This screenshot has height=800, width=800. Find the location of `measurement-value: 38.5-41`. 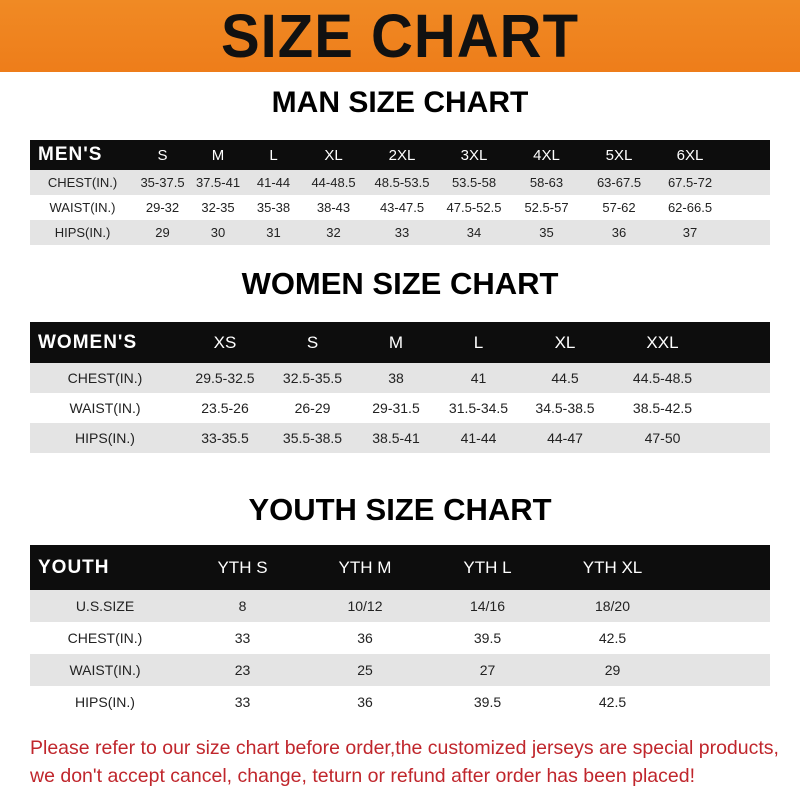

measurement-value: 38.5-41 is located at coordinates (396, 438).